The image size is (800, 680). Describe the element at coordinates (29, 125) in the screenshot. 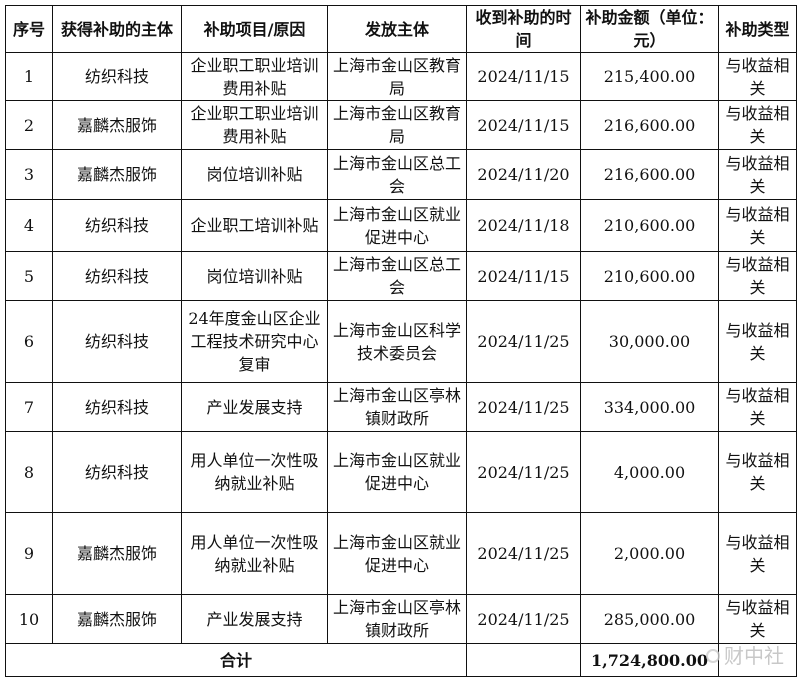

I see `cell-no: 2` at that location.